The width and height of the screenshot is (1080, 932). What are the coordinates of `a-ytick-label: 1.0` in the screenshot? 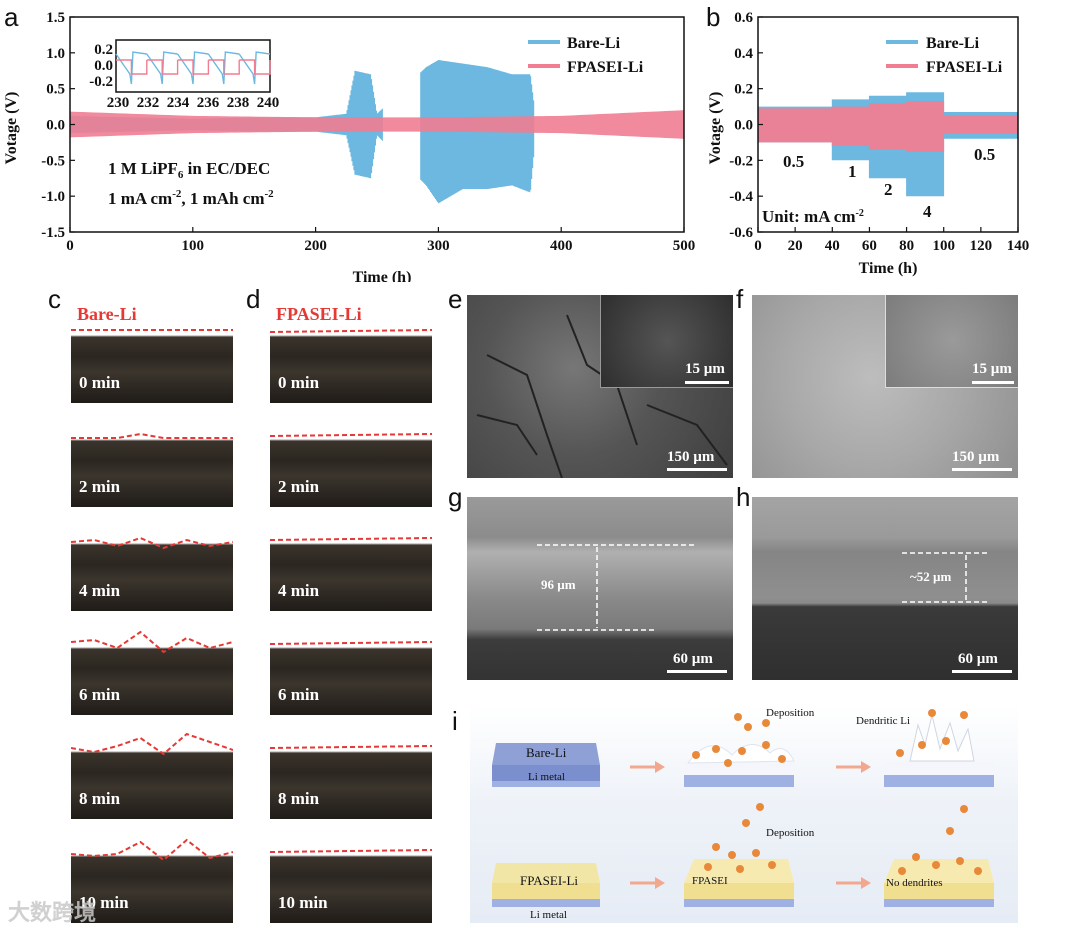 It's located at (55, 54).